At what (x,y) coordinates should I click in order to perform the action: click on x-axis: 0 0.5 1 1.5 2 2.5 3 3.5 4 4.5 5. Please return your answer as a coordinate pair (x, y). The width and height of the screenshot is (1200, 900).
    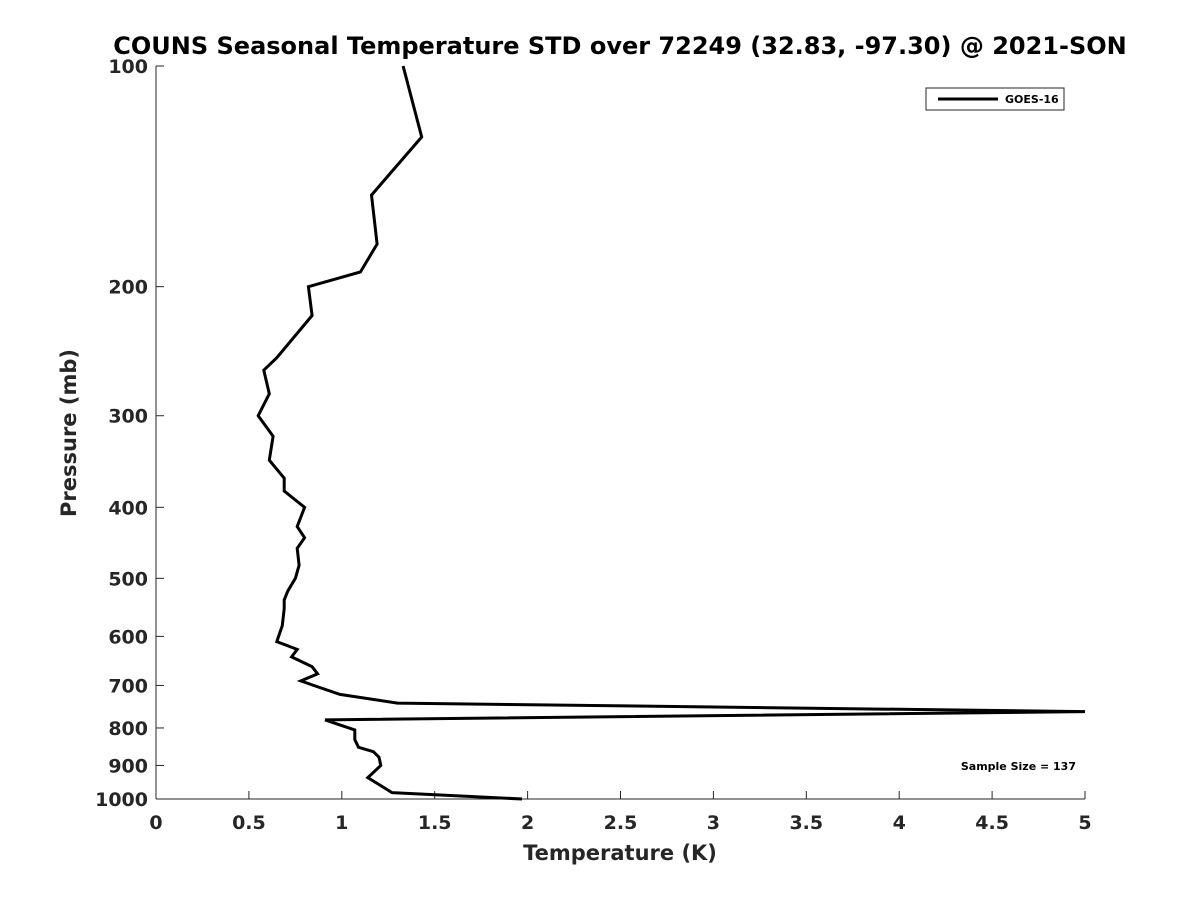
    Looking at the image, I should click on (620, 812).